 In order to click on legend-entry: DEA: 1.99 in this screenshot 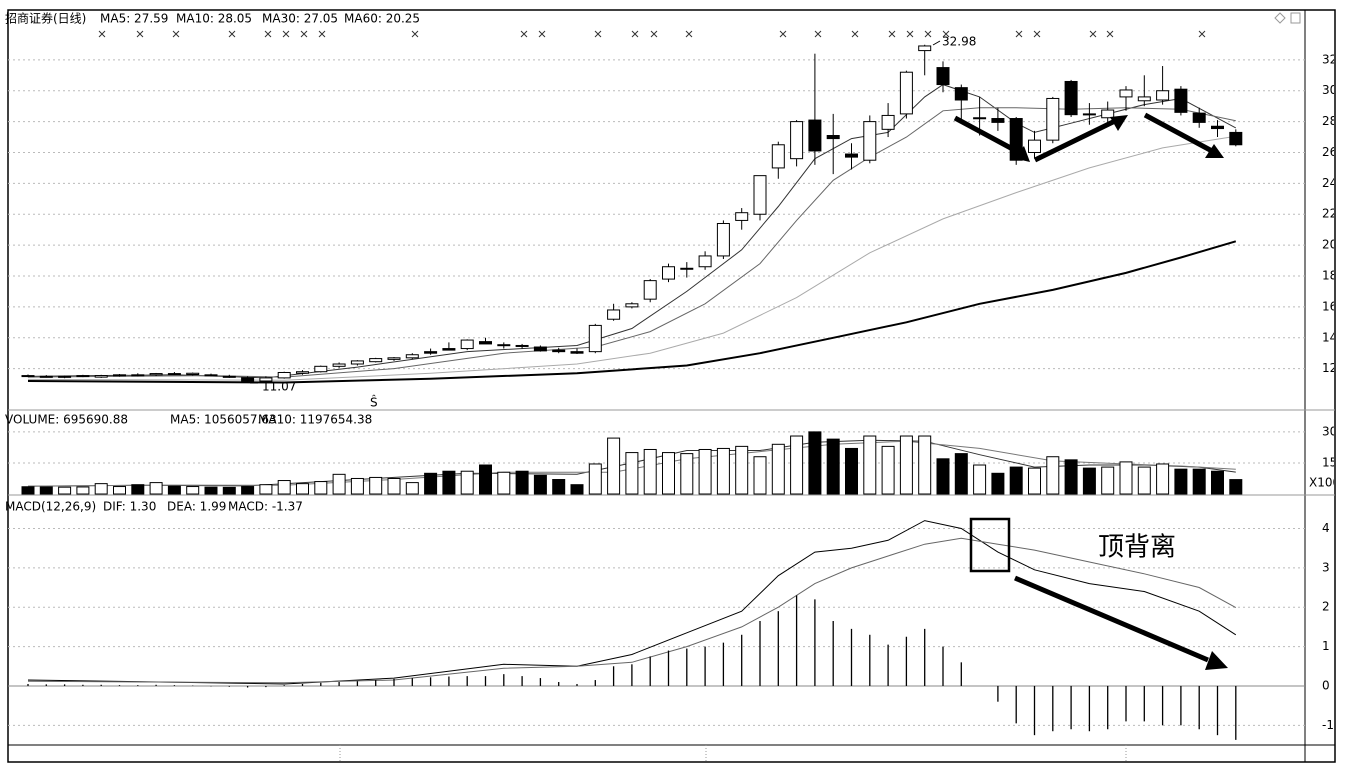, I will do `click(196, 507)`.